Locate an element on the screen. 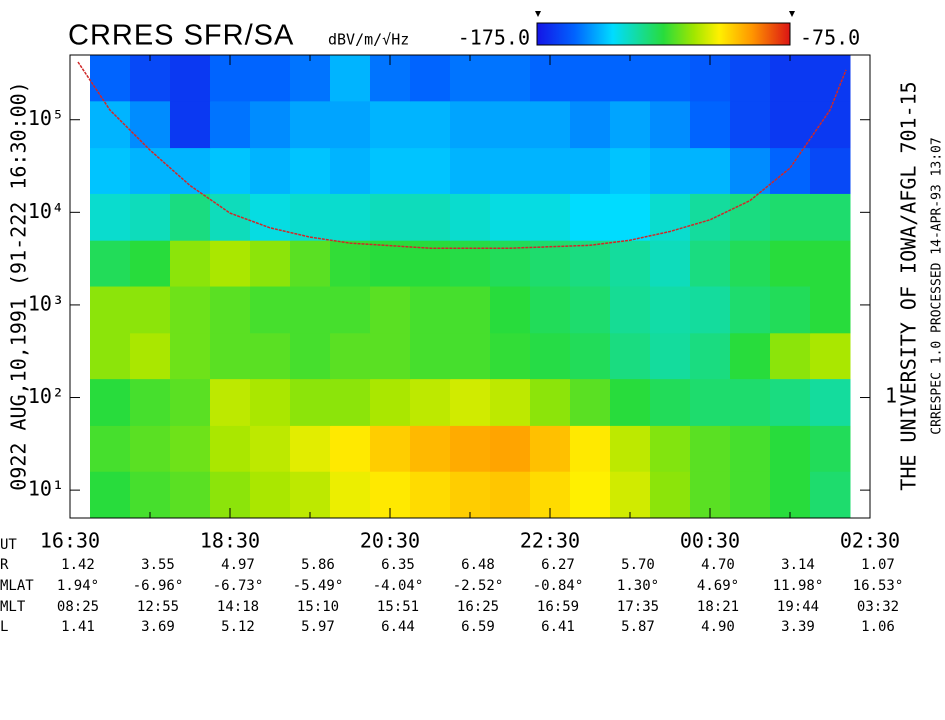 This screenshot has width=945, height=720. right-text: CRRESPEC 1.0 PROCESSED 14-APR-93 13:07 is located at coordinates (937, 285).